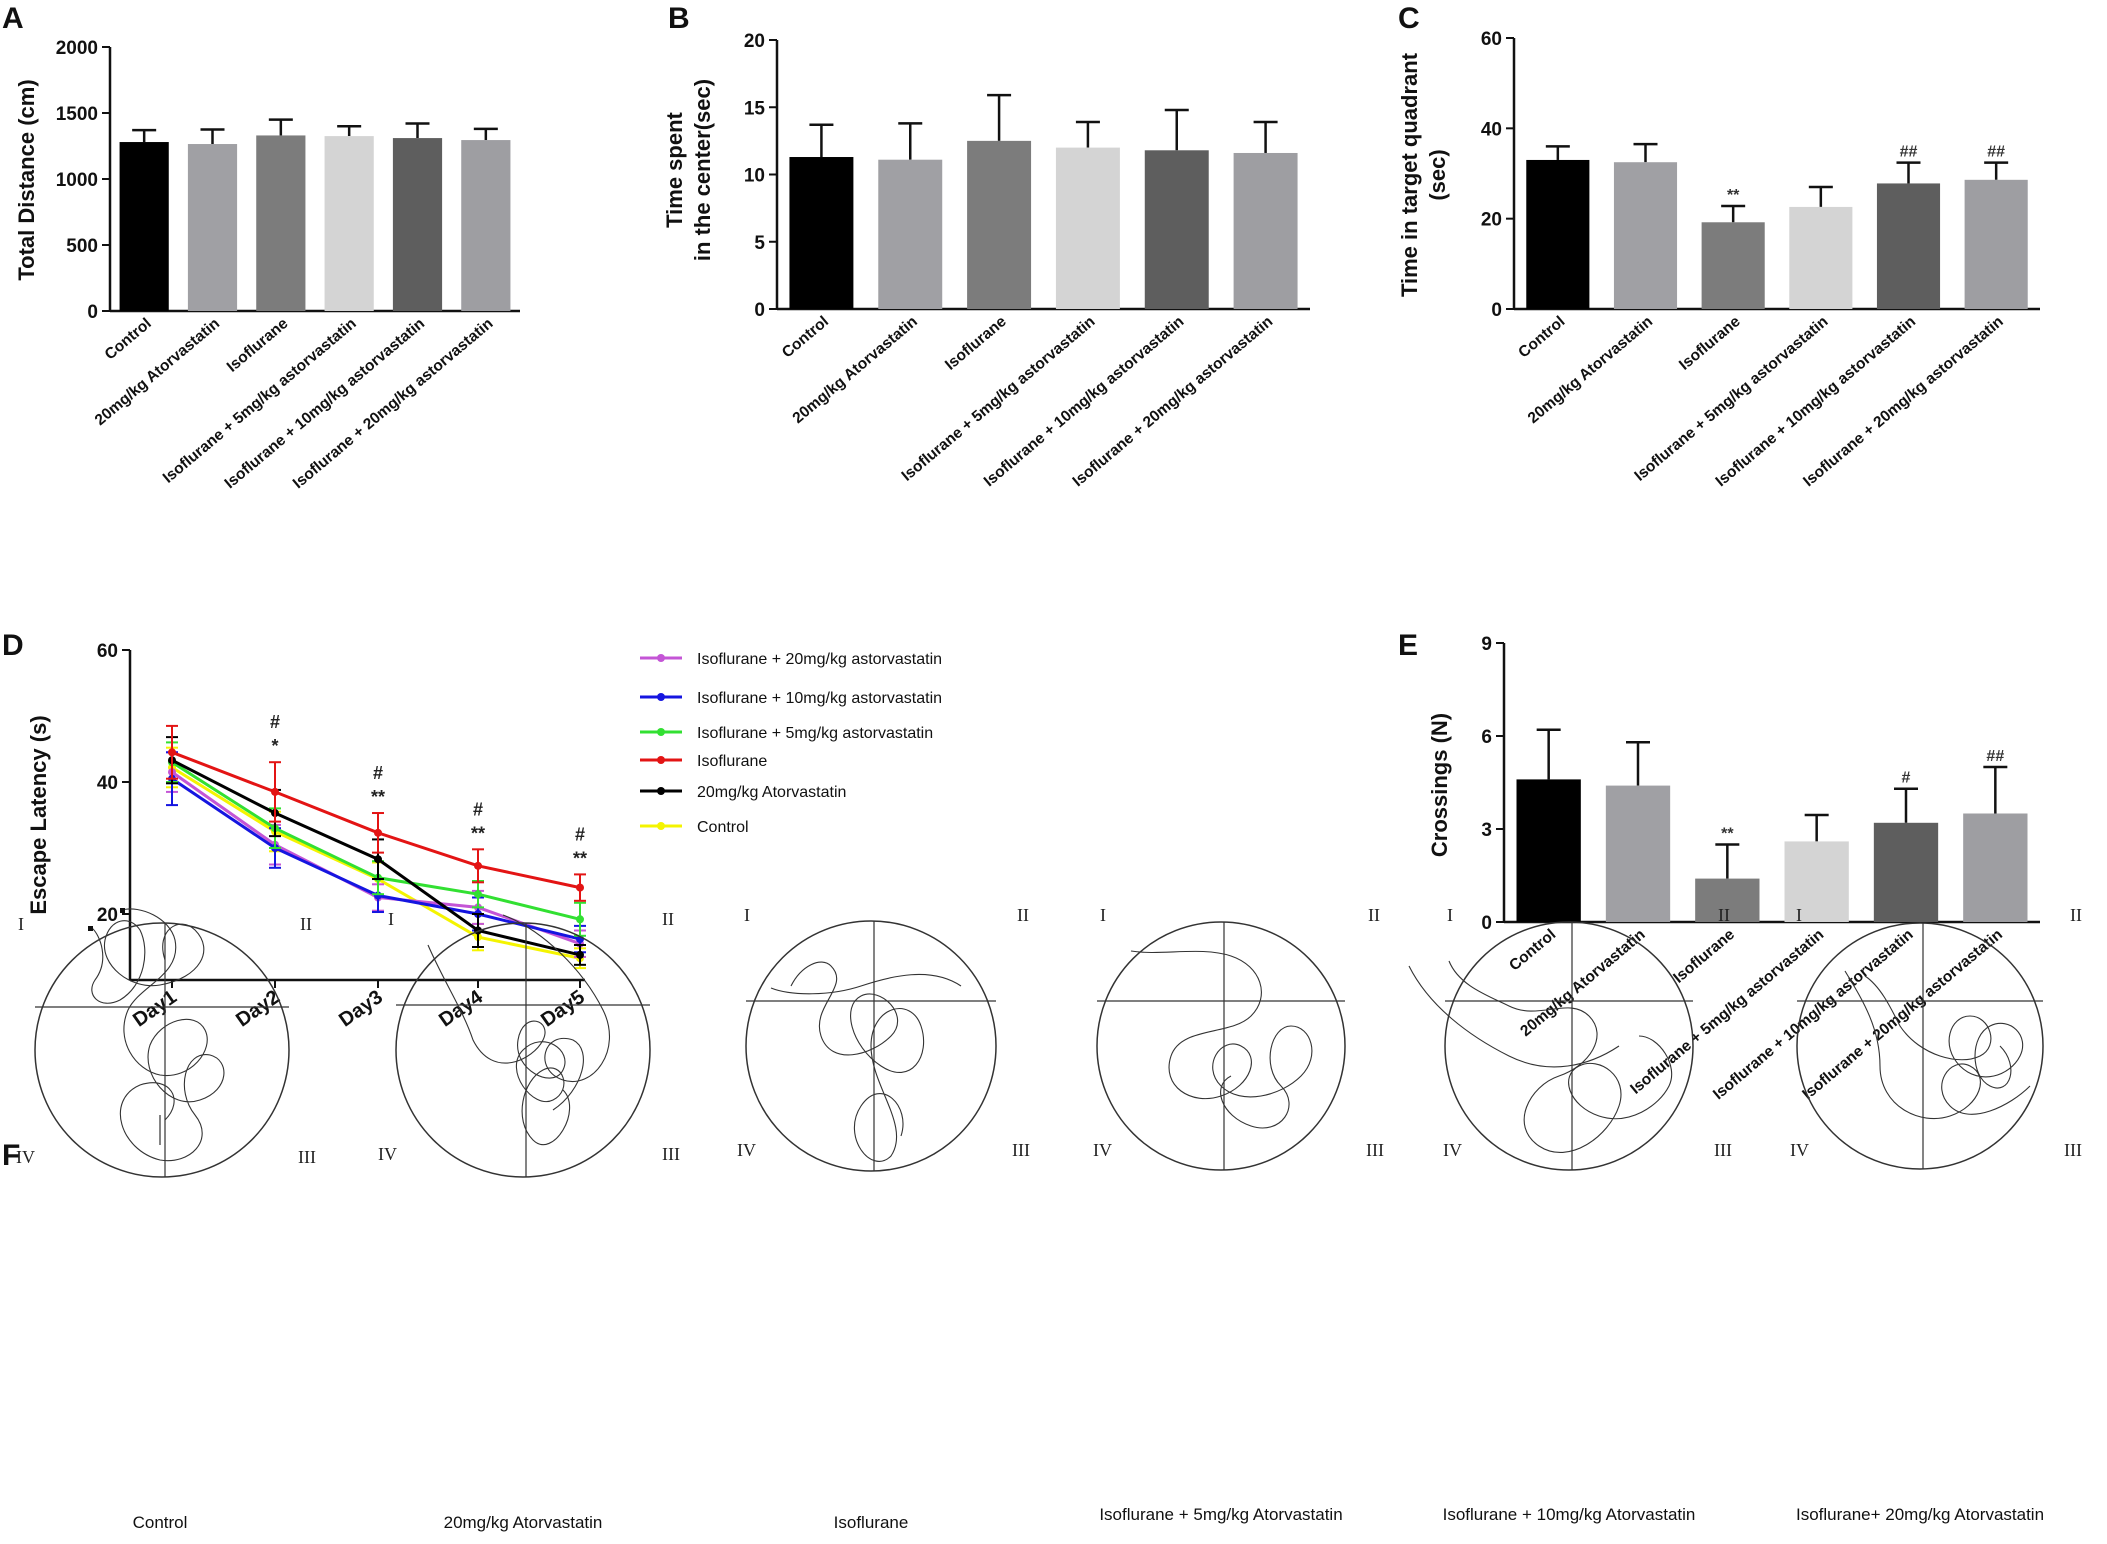 Image resolution: width=2107 pixels, height=1544 pixels. What do you see at coordinates (1437, 174) in the screenshot?
I see `y-axis-label: (sec)` at bounding box center [1437, 174].